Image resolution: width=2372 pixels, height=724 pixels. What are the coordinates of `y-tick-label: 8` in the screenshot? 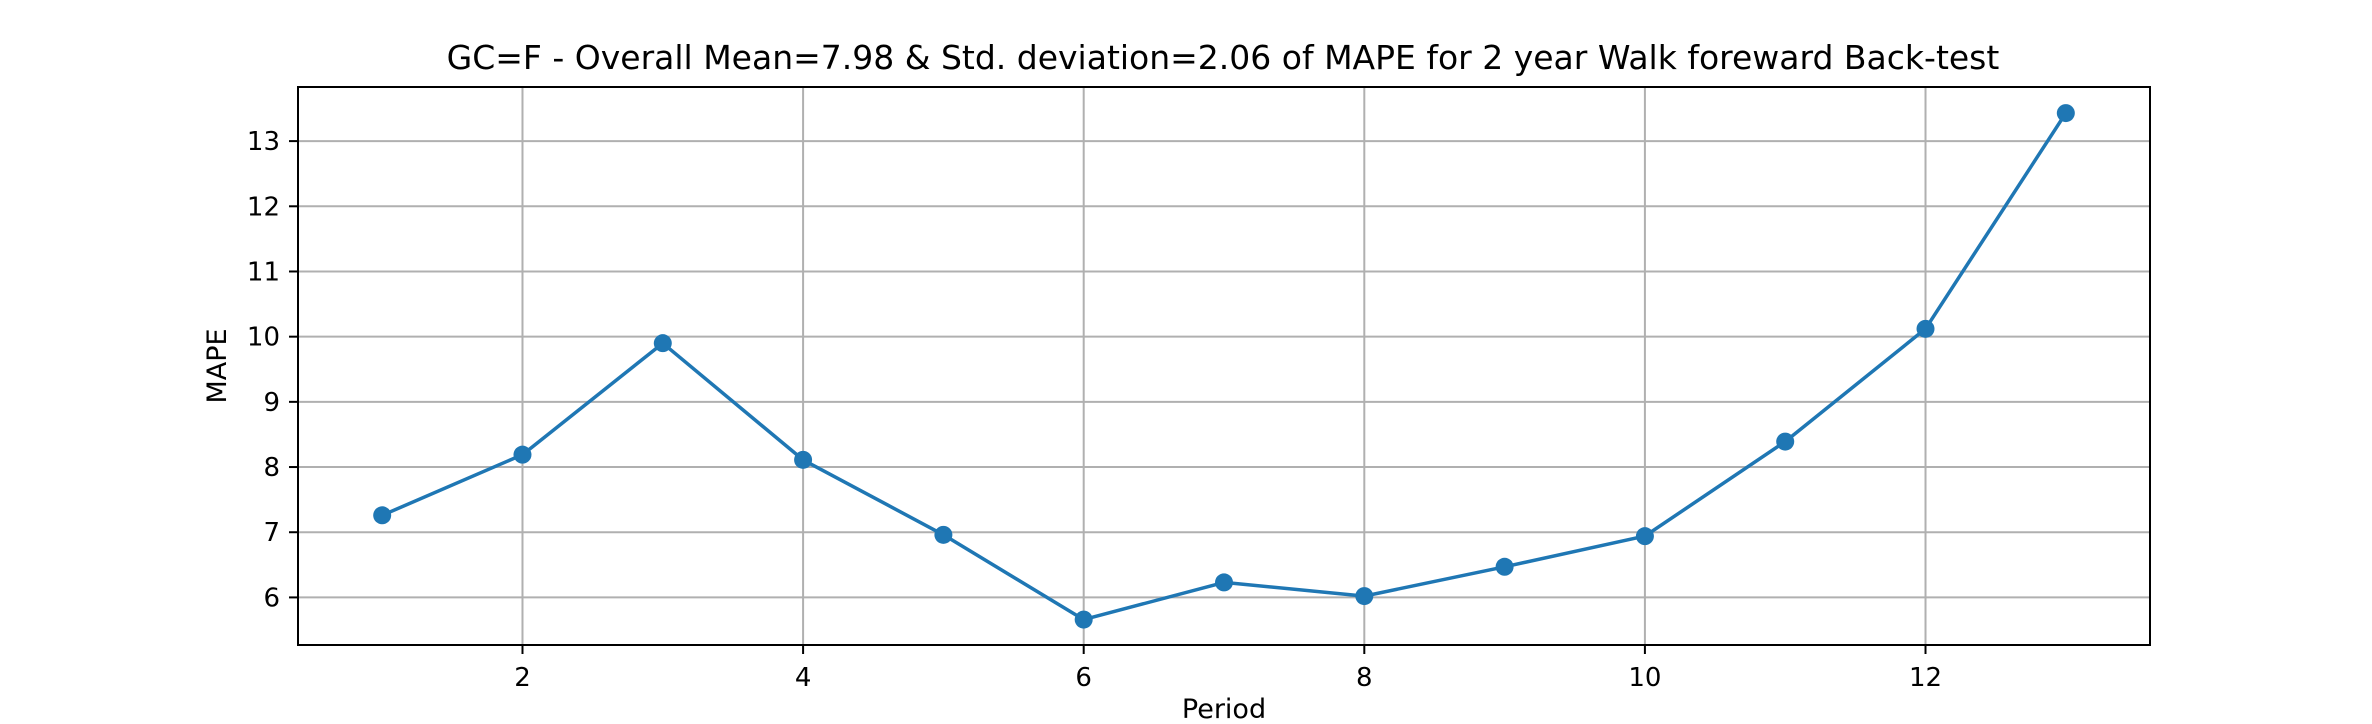 It's located at (271, 468).